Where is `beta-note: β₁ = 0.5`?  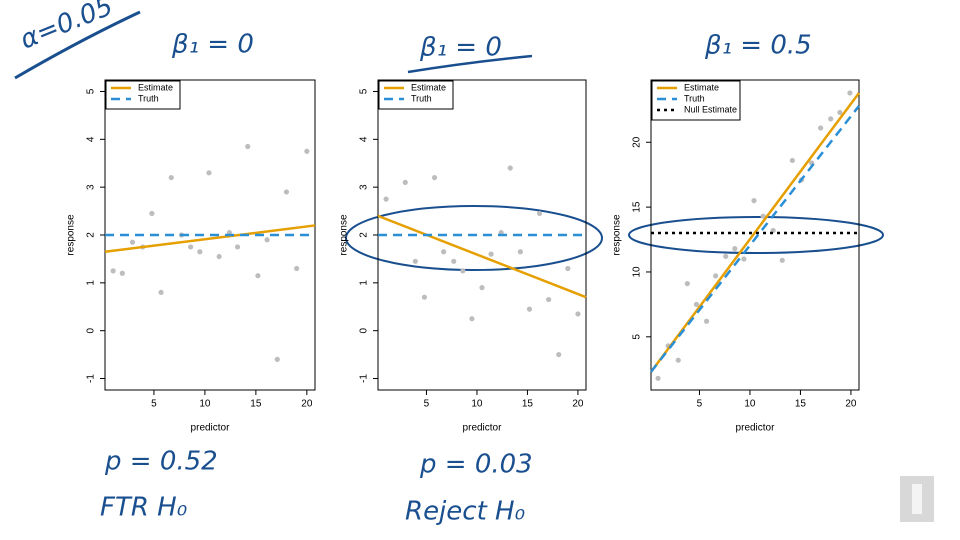
beta-note: β₁ = 0.5 is located at coordinates (758, 46).